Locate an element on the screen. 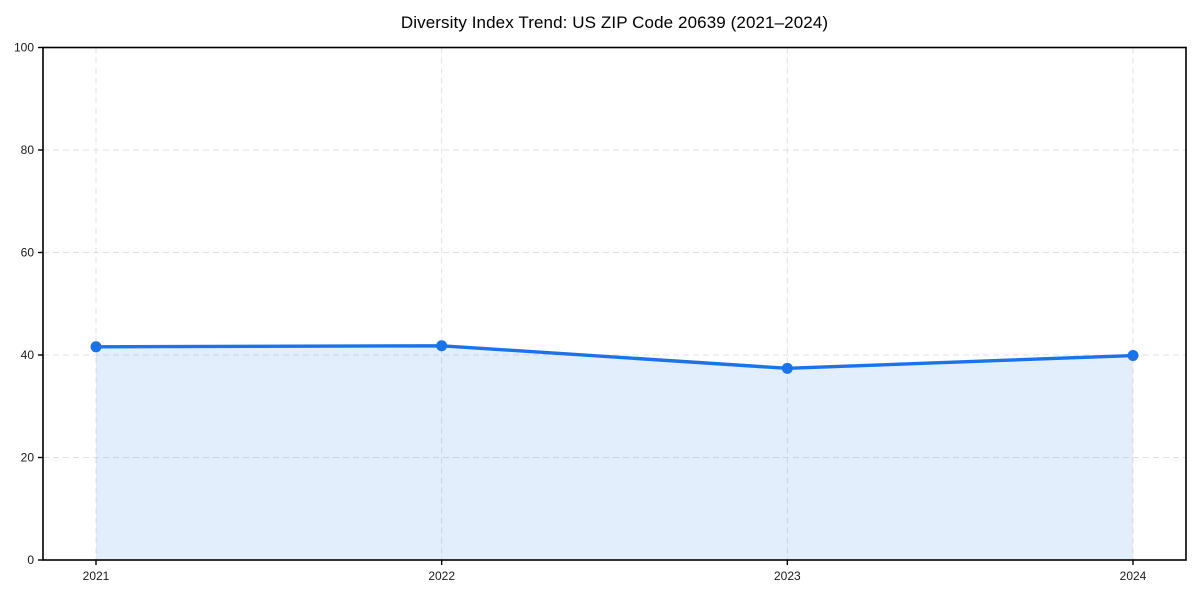 Image resolution: width=1200 pixels, height=600 pixels. x-tick-label: 2021 is located at coordinates (96, 576).